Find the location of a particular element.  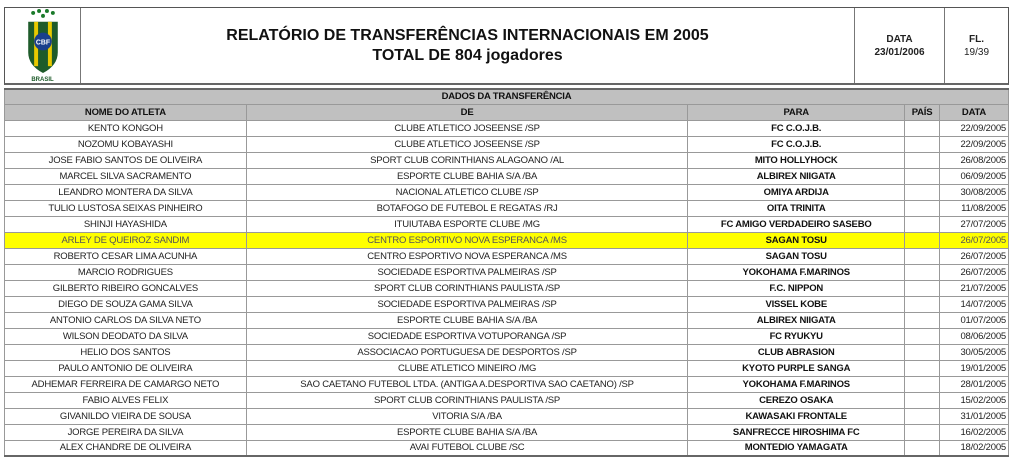

cell-de: VITORIA S/A /BA is located at coordinates (467, 416).